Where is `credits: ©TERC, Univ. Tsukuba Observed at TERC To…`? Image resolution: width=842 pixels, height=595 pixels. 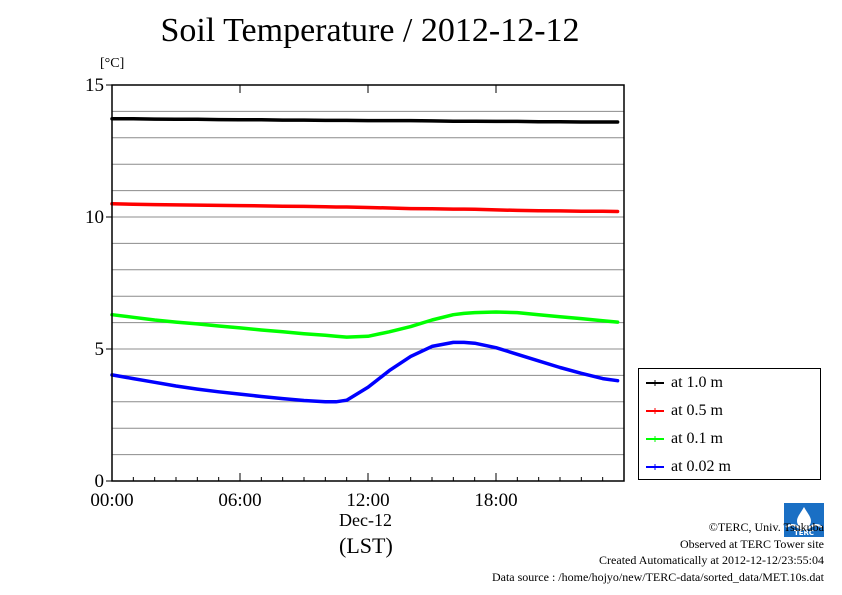
credits: ©TERC, Univ. Tsukuba Observed at TERC To… is located at coordinates (658, 552).